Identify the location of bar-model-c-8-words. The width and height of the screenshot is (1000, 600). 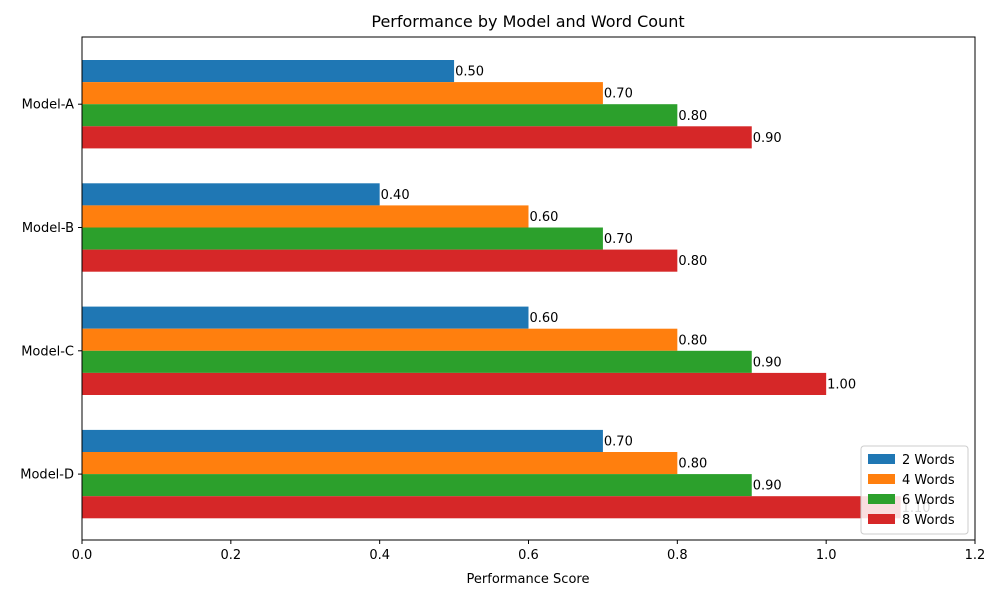
(454, 383).